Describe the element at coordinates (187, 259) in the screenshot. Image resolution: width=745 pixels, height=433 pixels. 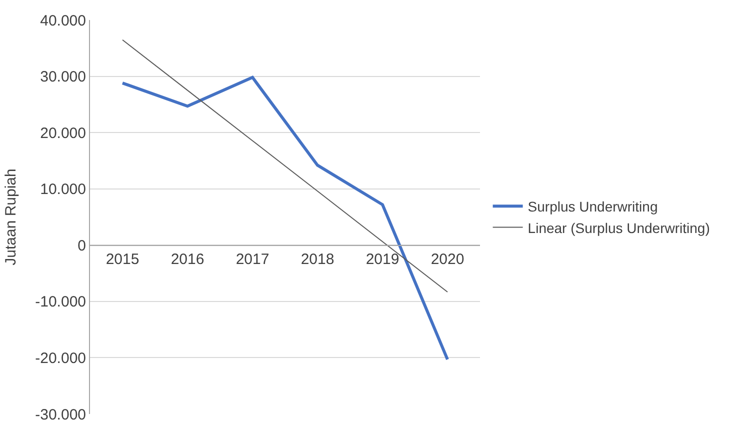
I see `x-tick-label: 2016` at that location.